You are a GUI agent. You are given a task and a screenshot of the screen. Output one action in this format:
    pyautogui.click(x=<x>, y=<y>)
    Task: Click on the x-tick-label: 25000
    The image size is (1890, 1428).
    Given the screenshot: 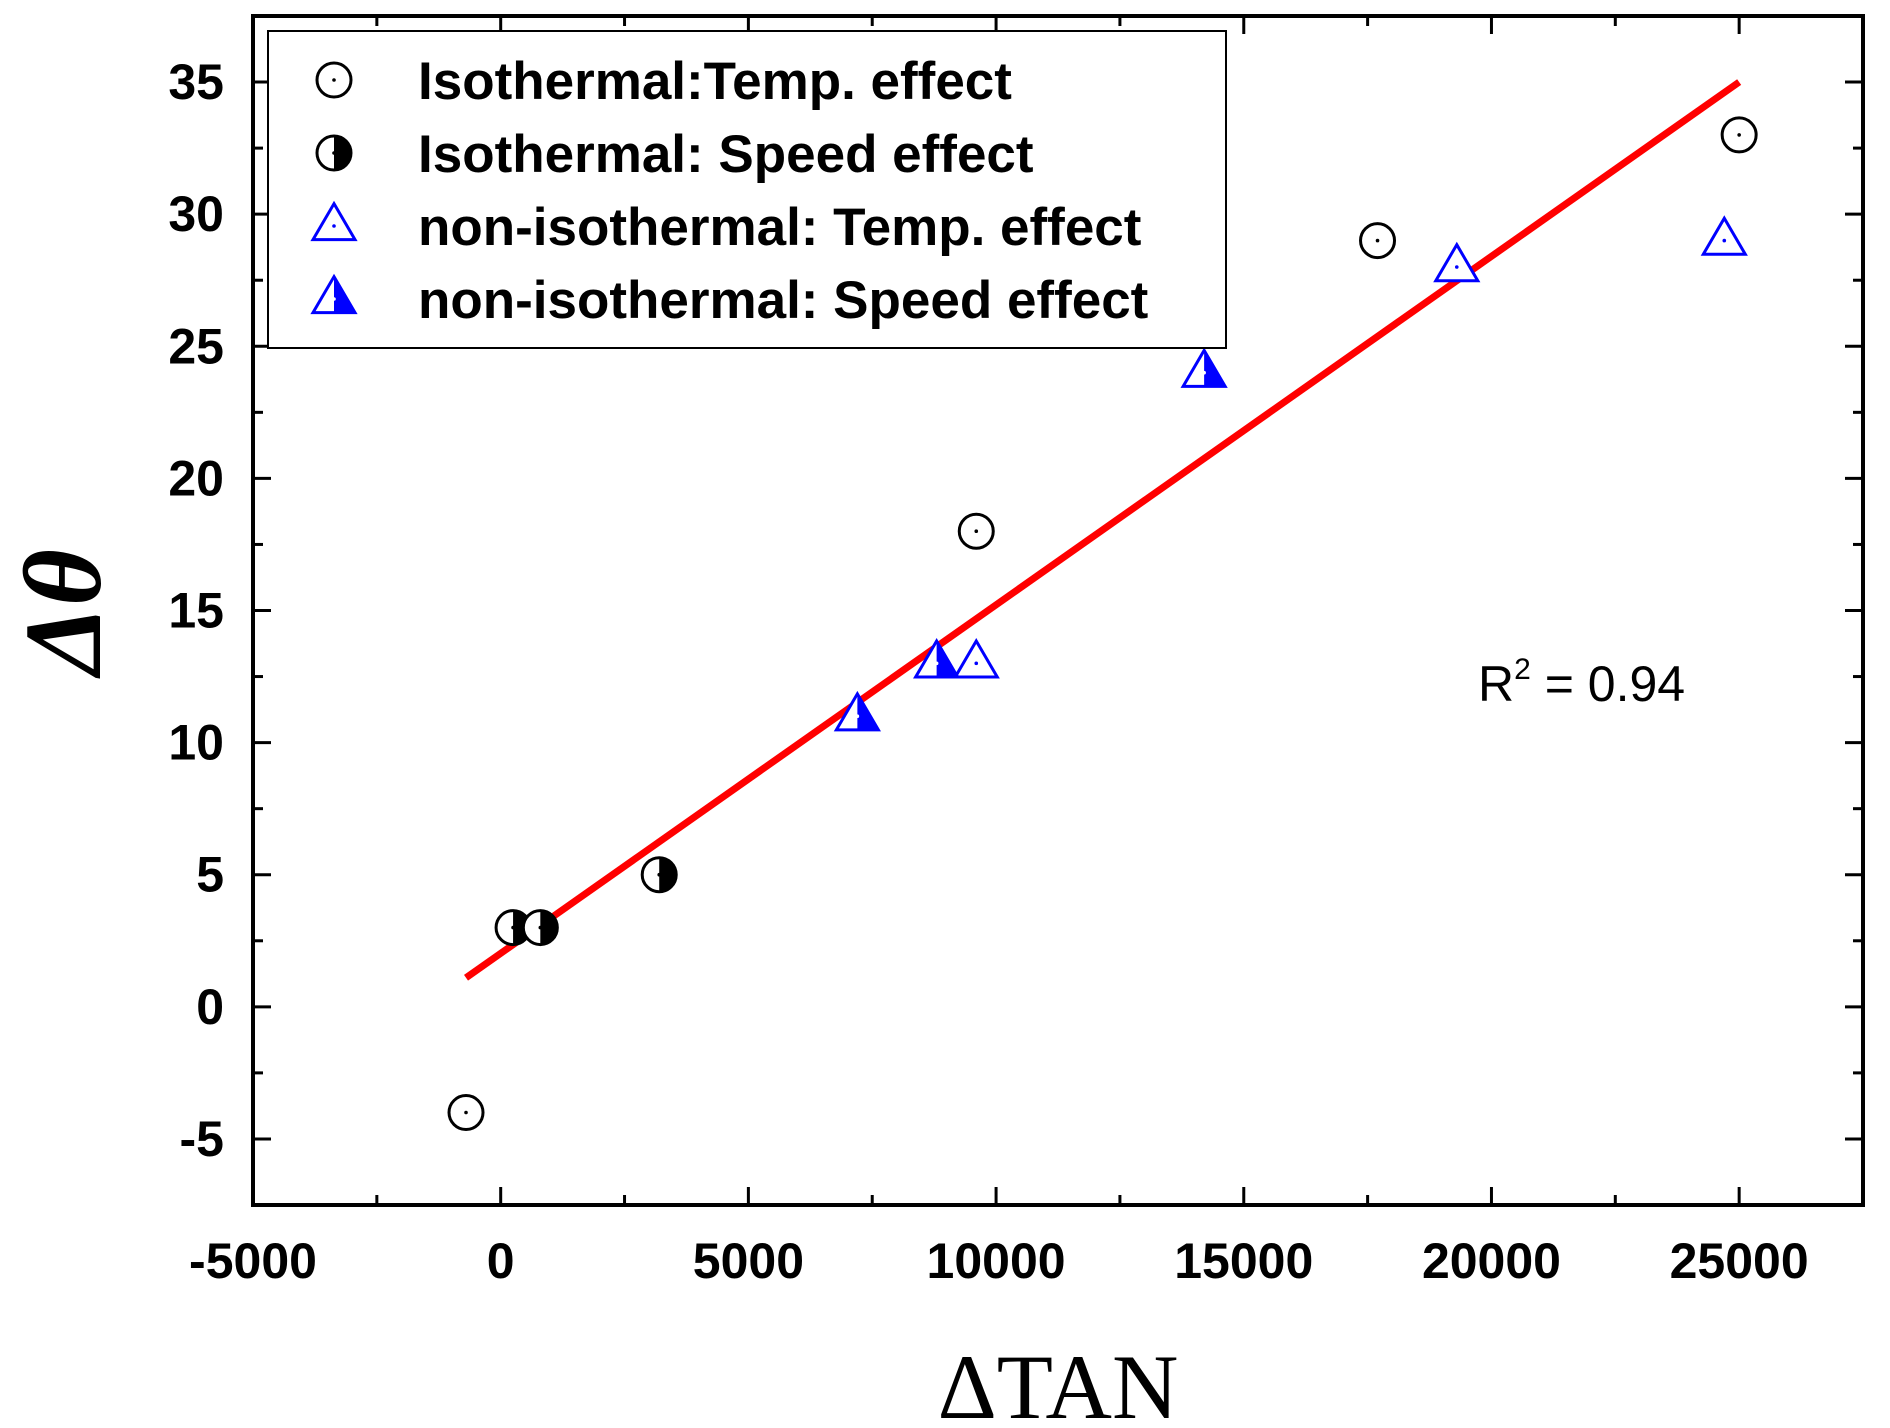 What is the action you would take?
    pyautogui.click(x=1739, y=1261)
    